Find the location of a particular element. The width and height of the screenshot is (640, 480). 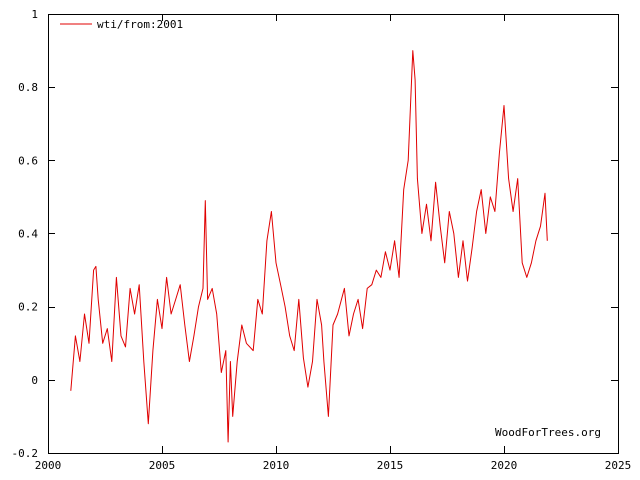

y-tick-label: 0.6 is located at coordinates (28, 160).